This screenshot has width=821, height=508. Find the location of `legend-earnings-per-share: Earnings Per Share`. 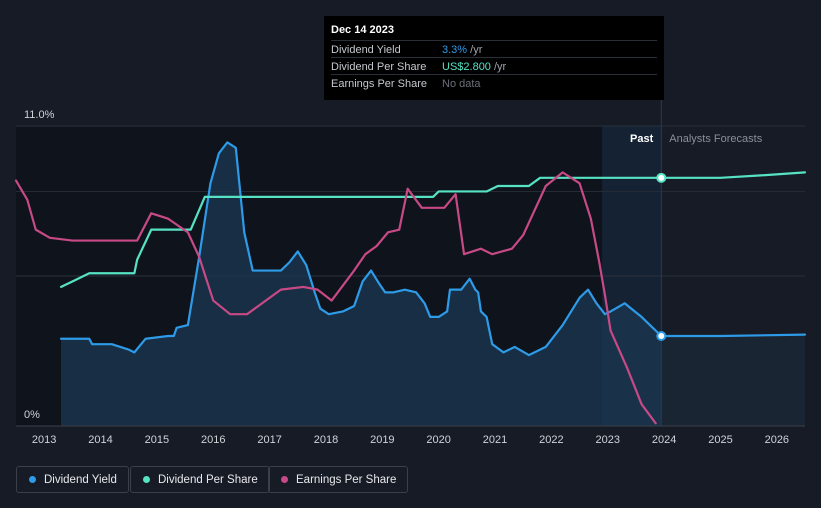

legend-earnings-per-share: Earnings Per Share is located at coordinates (338, 479).